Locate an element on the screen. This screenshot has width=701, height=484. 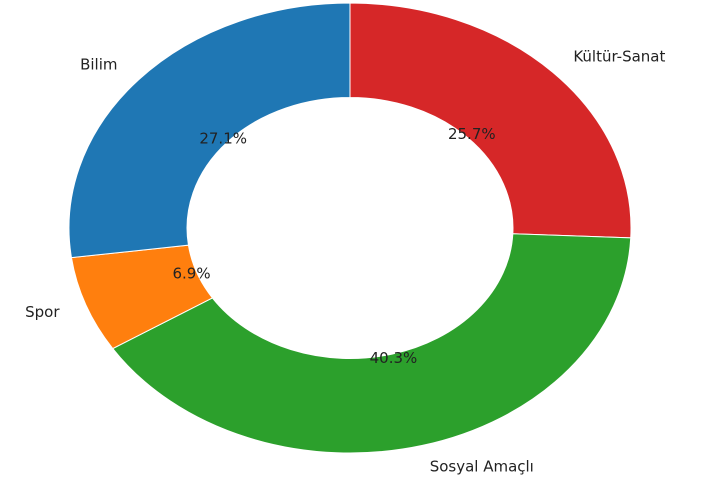
value-label: 6.9% is located at coordinates (191, 274).